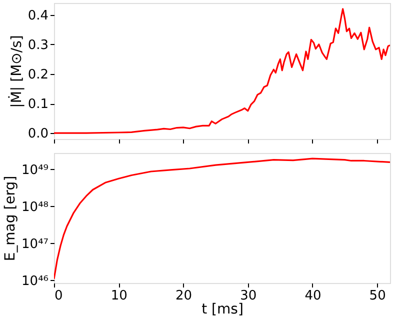  I want to click on y-axis-title: E_mag [erg], so click(10, 219).